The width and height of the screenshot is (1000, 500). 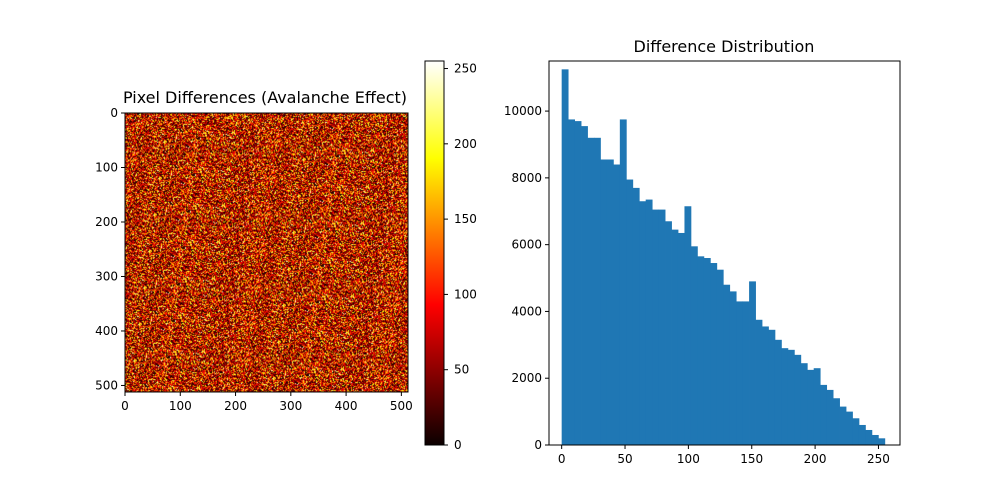 What do you see at coordinates (401, 406) in the screenshot?
I see `heatmap-x-tick-label: 500` at bounding box center [401, 406].